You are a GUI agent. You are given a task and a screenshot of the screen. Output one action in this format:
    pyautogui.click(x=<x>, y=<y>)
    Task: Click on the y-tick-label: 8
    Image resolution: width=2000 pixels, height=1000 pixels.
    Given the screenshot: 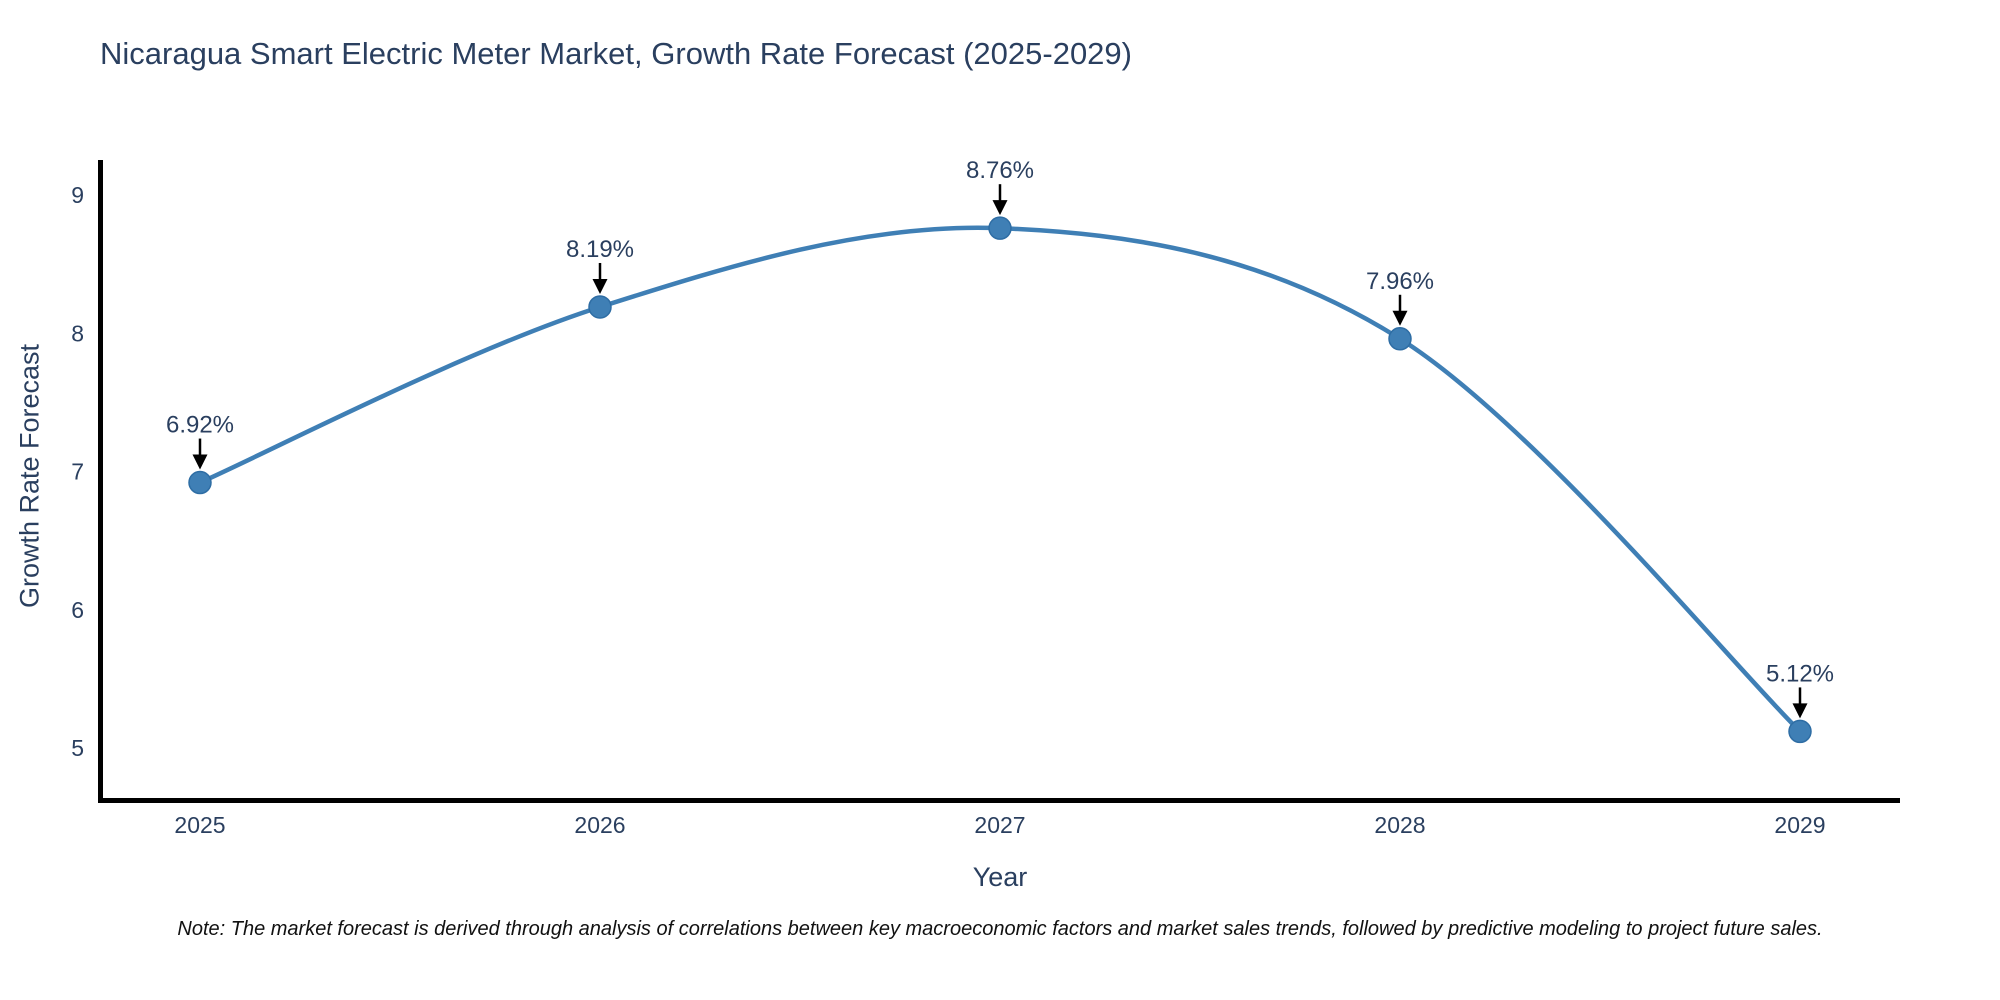 What is the action you would take?
    pyautogui.click(x=77, y=333)
    